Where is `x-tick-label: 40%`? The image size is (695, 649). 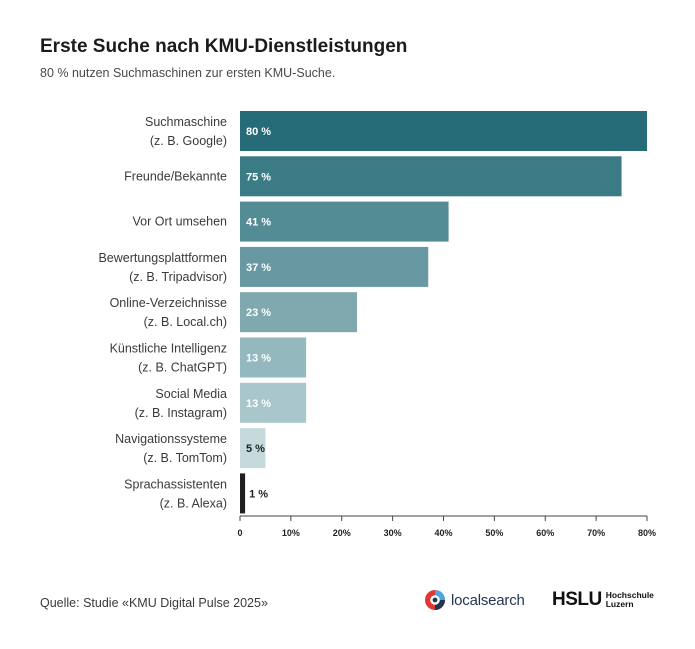 x-tick-label: 40% is located at coordinates (443, 533).